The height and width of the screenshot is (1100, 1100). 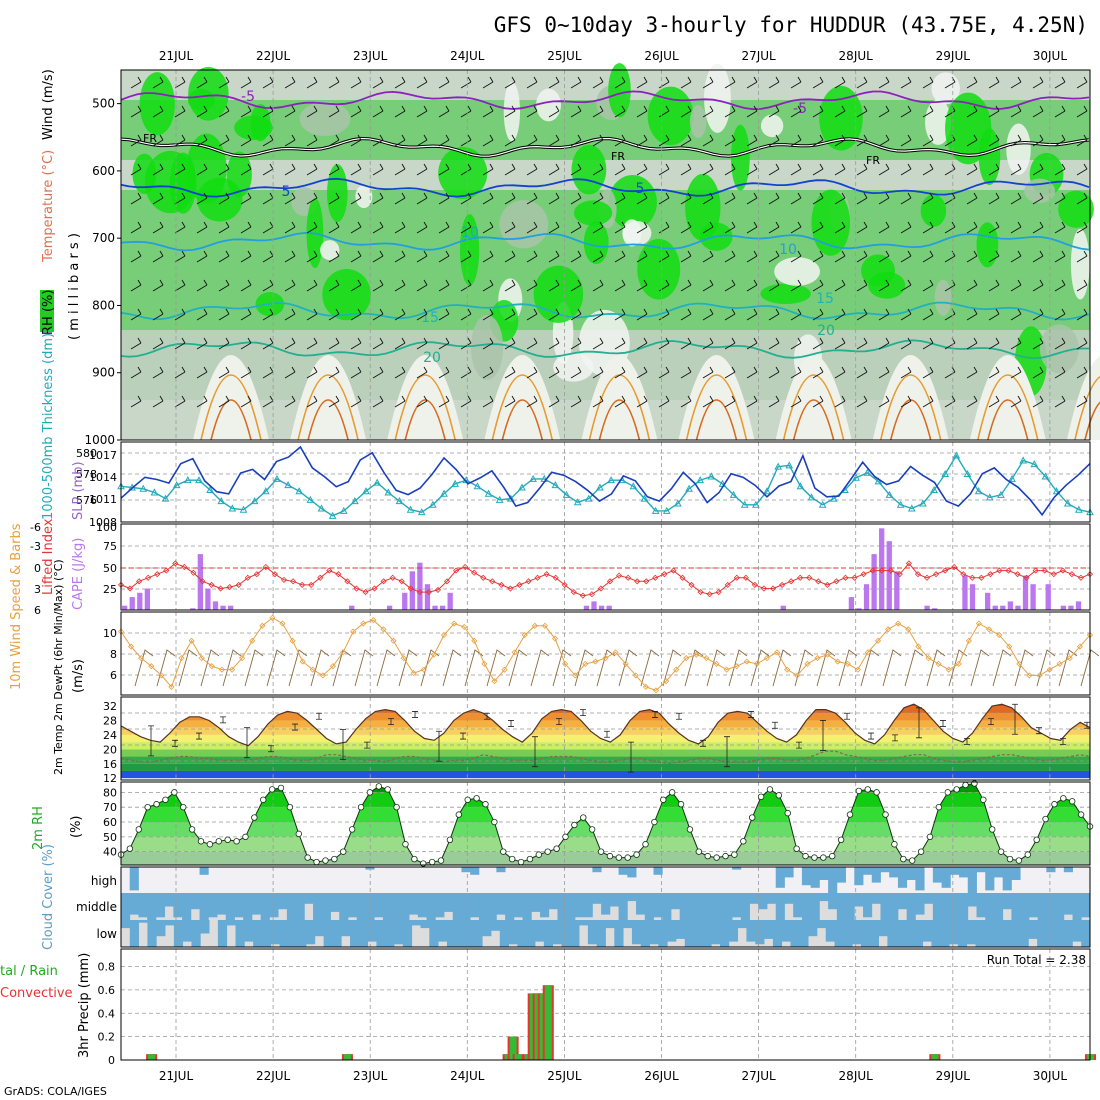 What do you see at coordinates (110, 778) in the screenshot?
I see `temp-ytick: 12` at bounding box center [110, 778].